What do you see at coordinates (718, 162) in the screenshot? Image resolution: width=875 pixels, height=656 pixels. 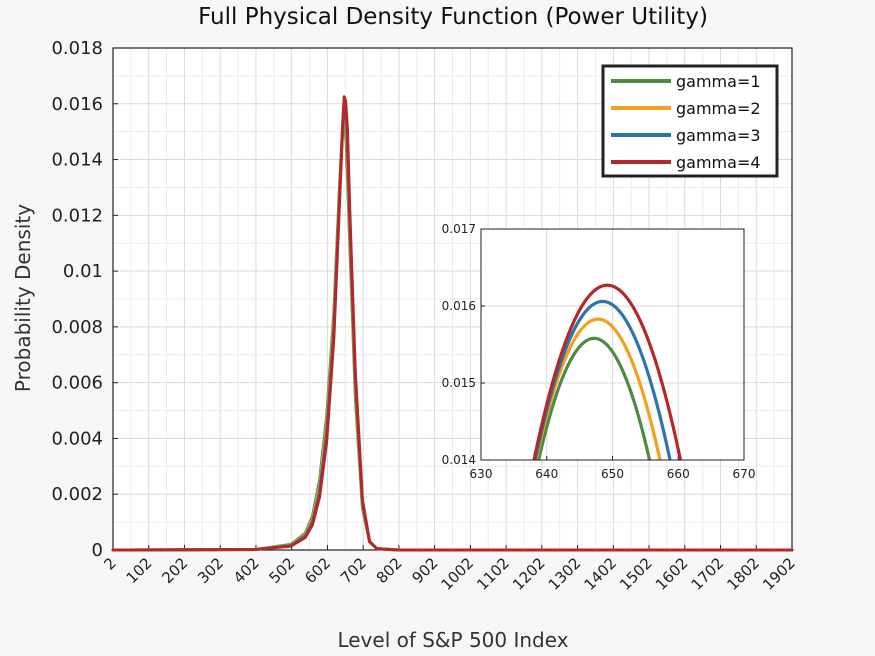 I see `legend-label: gamma=4` at bounding box center [718, 162].